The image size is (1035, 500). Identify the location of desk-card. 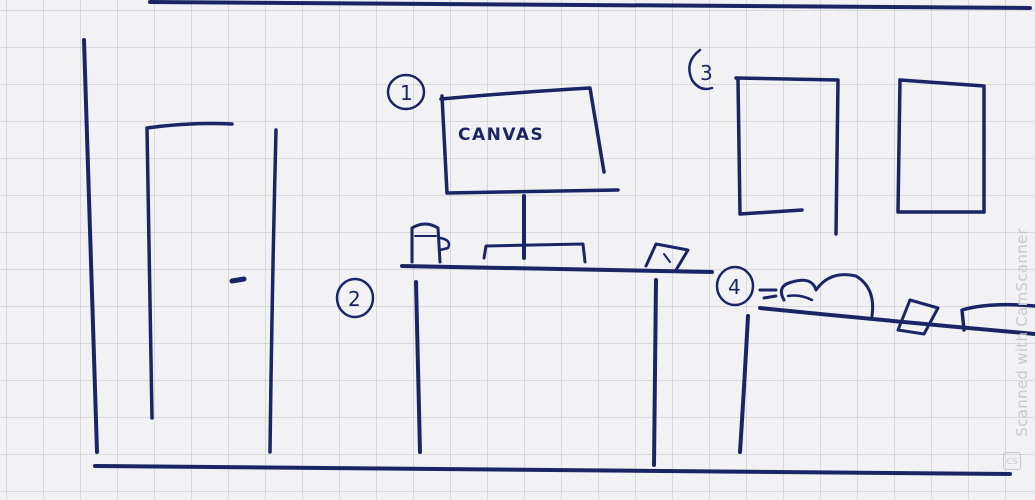
(667, 257).